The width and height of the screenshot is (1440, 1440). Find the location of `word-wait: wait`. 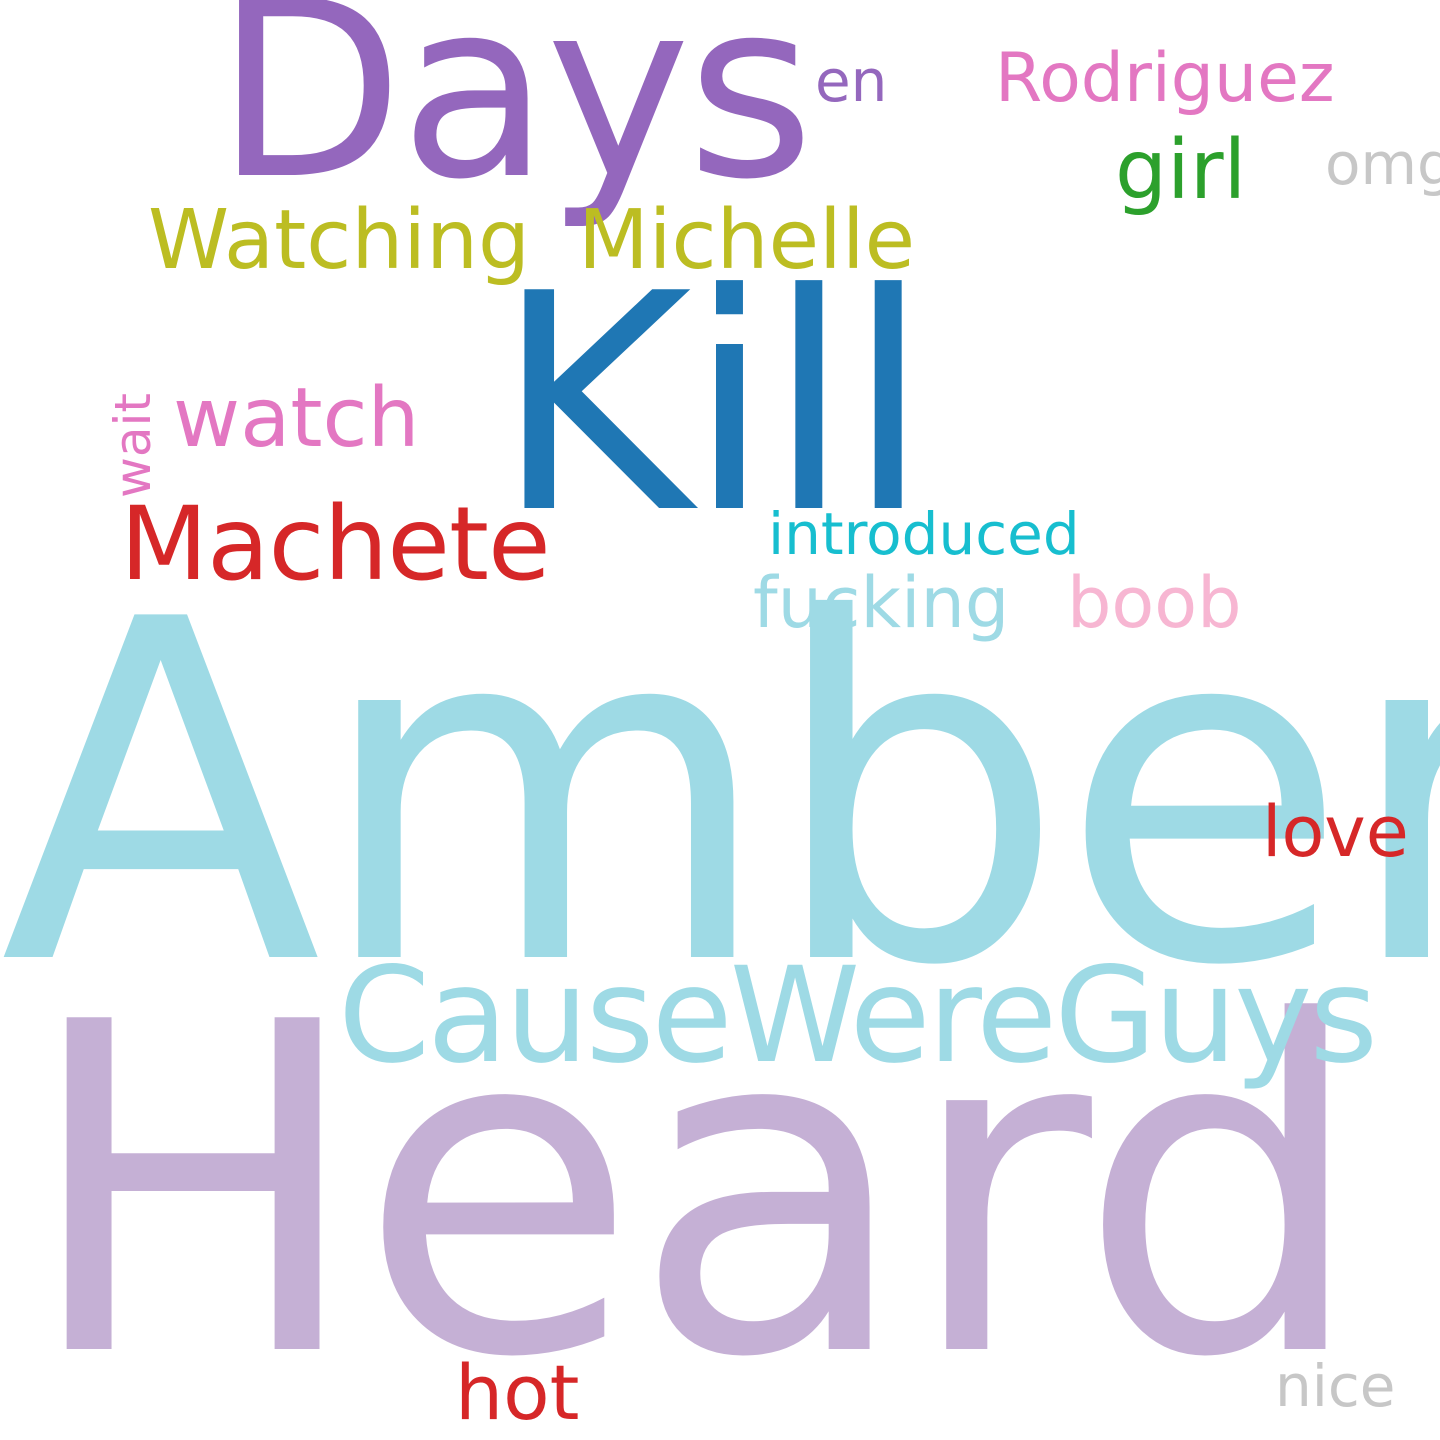

word-wait: wait is located at coordinates (133, 445).